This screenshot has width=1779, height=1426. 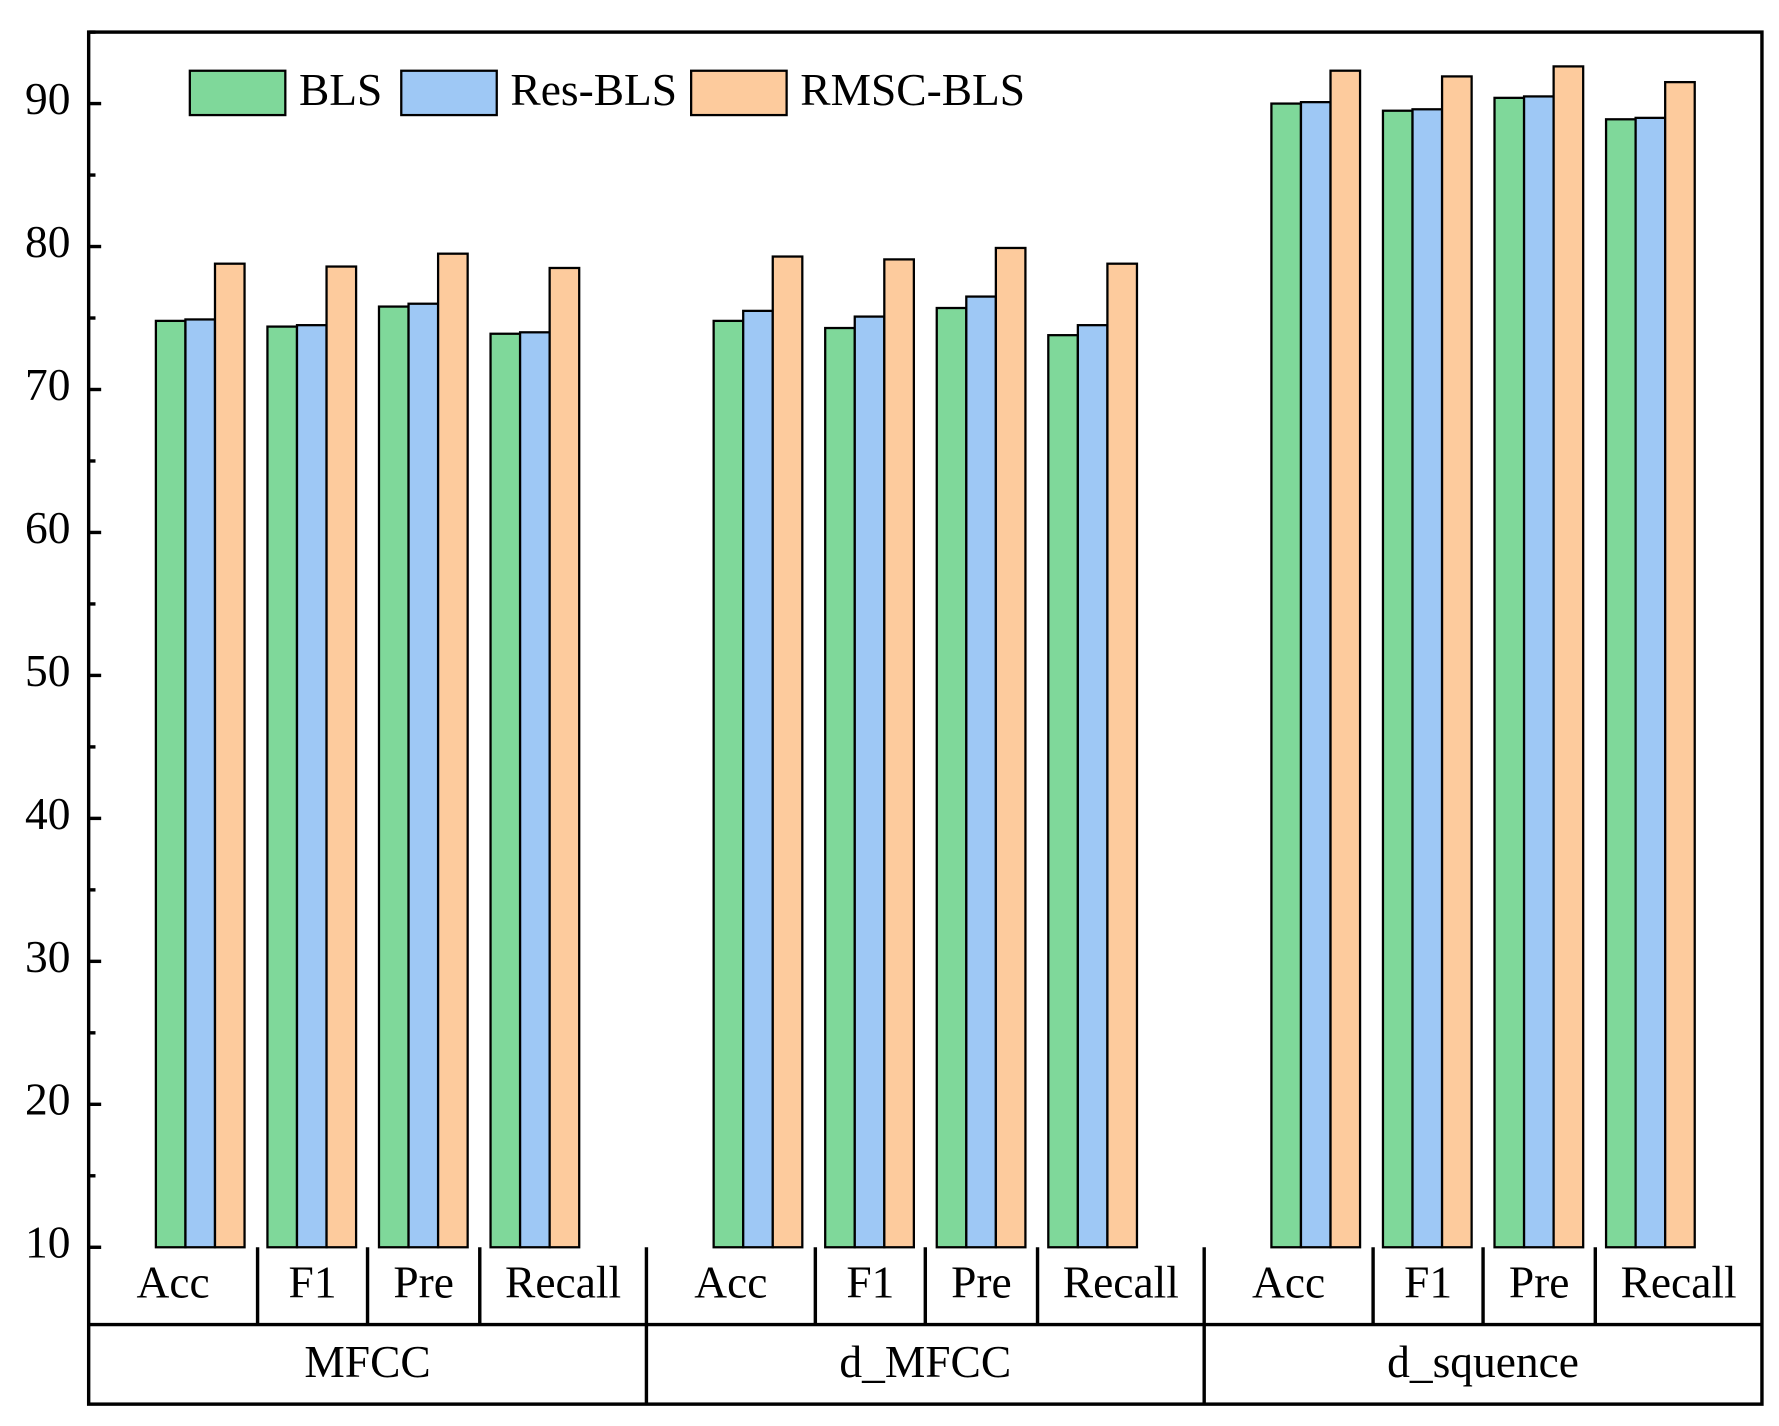 What do you see at coordinates (47, 1242) in the screenshot?
I see `y-tick-label: 10` at bounding box center [47, 1242].